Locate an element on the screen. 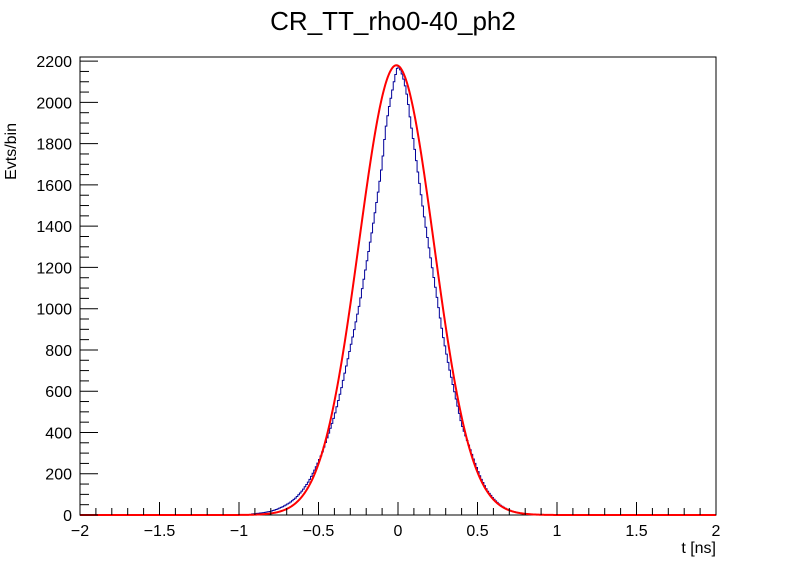 The image size is (796, 572). x-tick-label: −0.5 is located at coordinates (319, 531).